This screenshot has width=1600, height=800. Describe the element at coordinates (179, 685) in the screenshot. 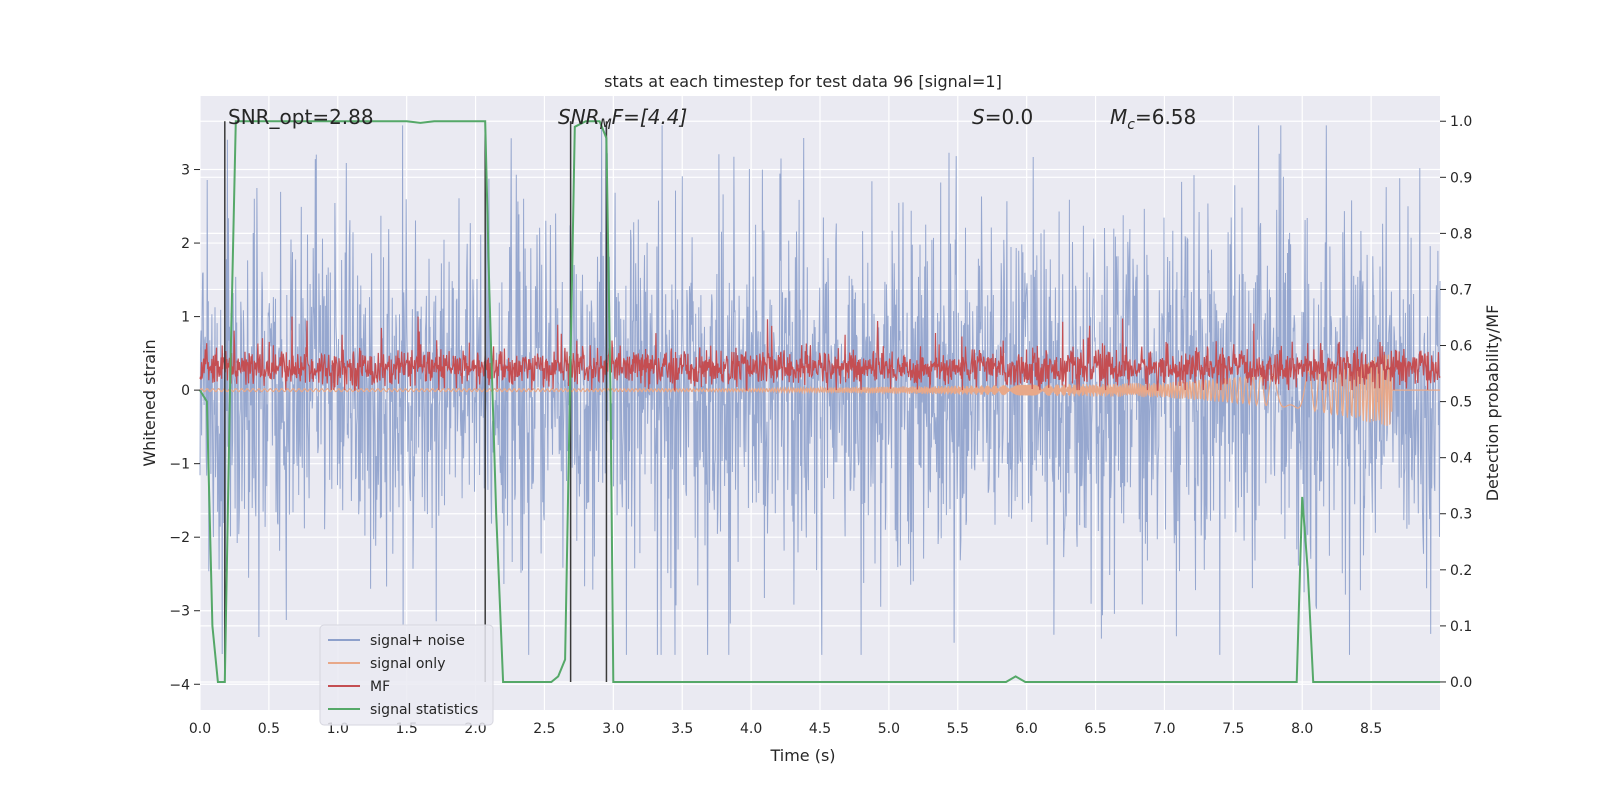

I see `y-left-tick-label: −4` at that location.